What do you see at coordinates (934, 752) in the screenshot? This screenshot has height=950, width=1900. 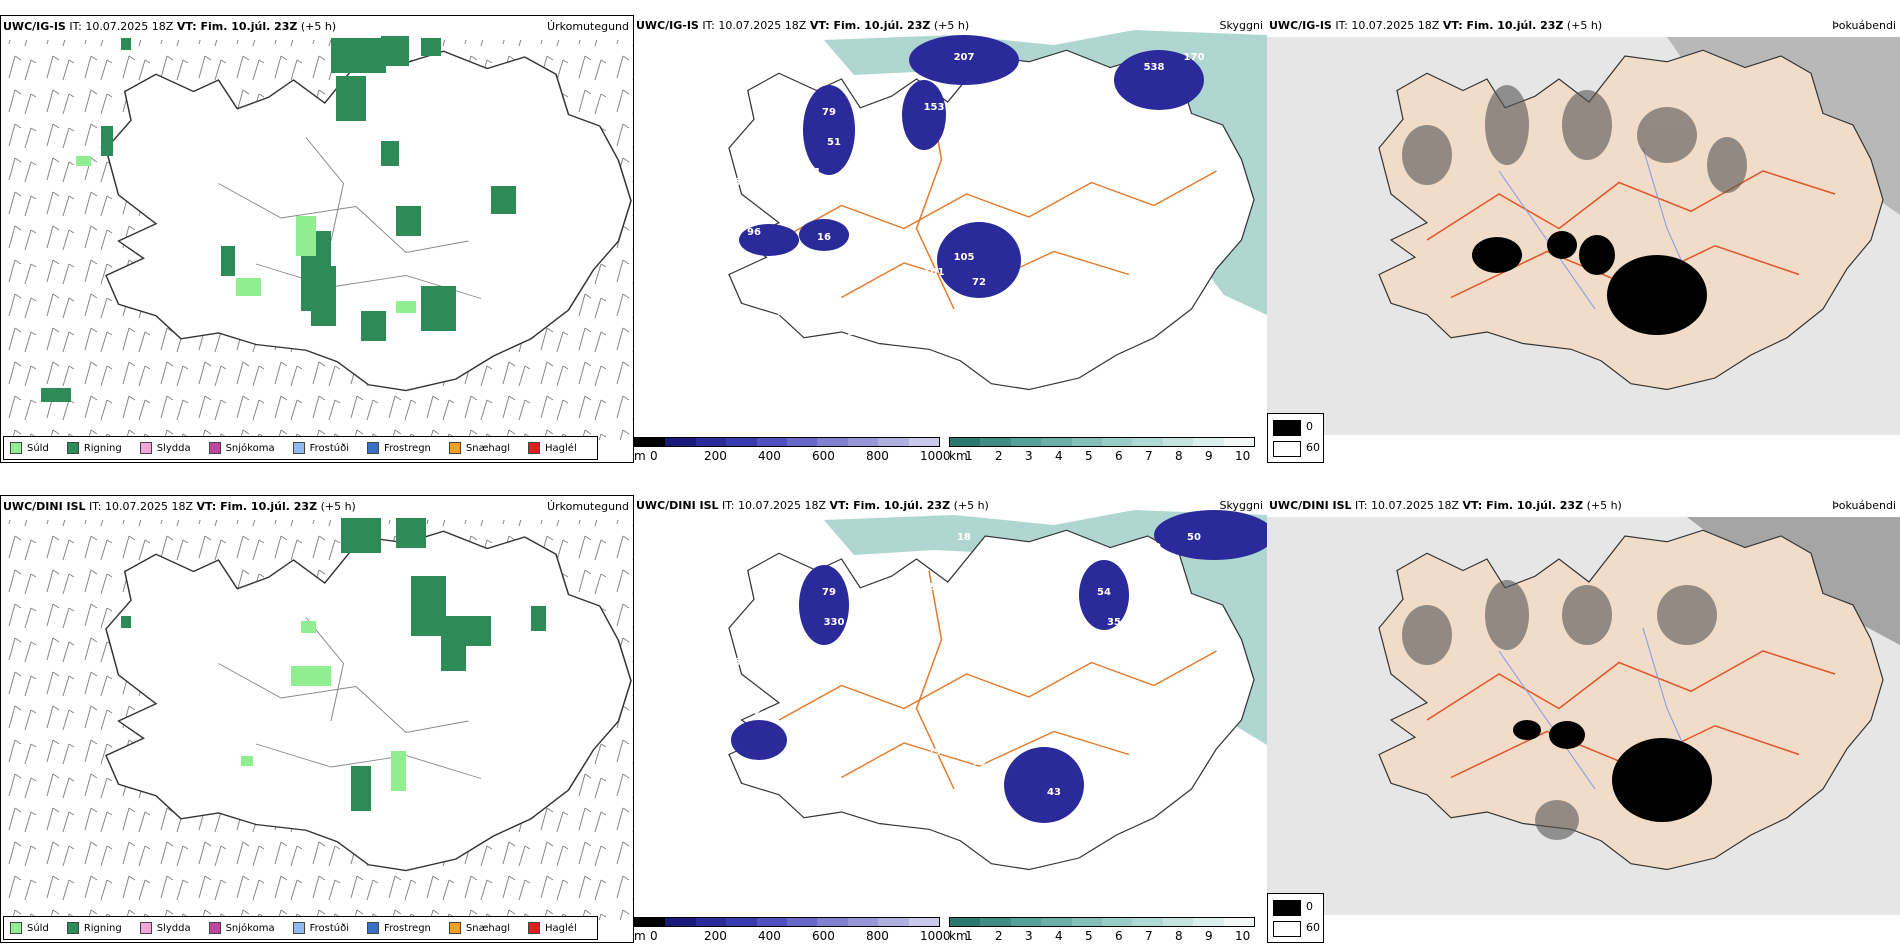 I see `cloud-base-label: 29` at bounding box center [934, 752].